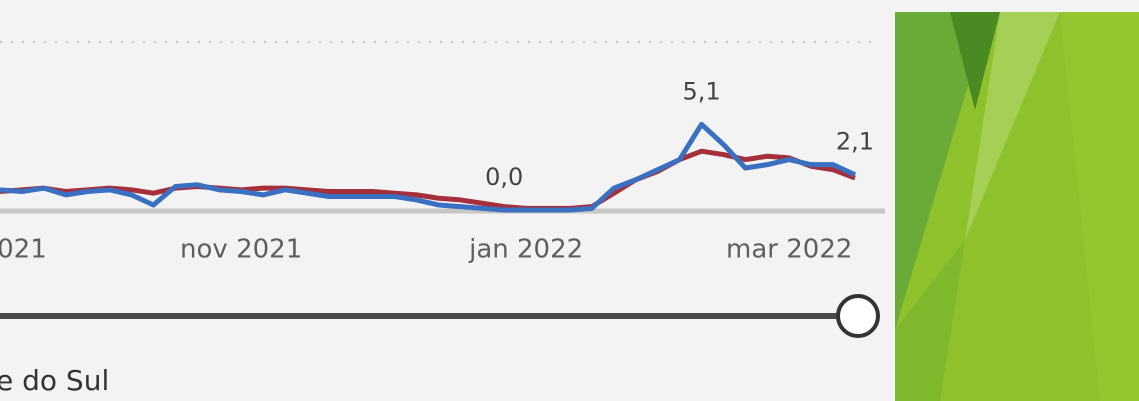 This screenshot has height=401, width=1139. What do you see at coordinates (525, 250) in the screenshot?
I see `x-tick-label: jan 2022` at bounding box center [525, 250].